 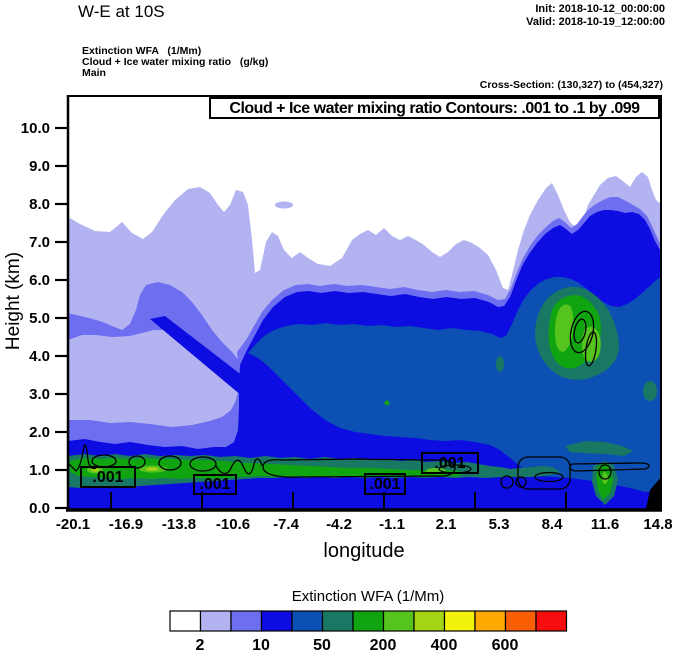 I want to click on x-tick-label: 14.8, so click(x=658, y=524).